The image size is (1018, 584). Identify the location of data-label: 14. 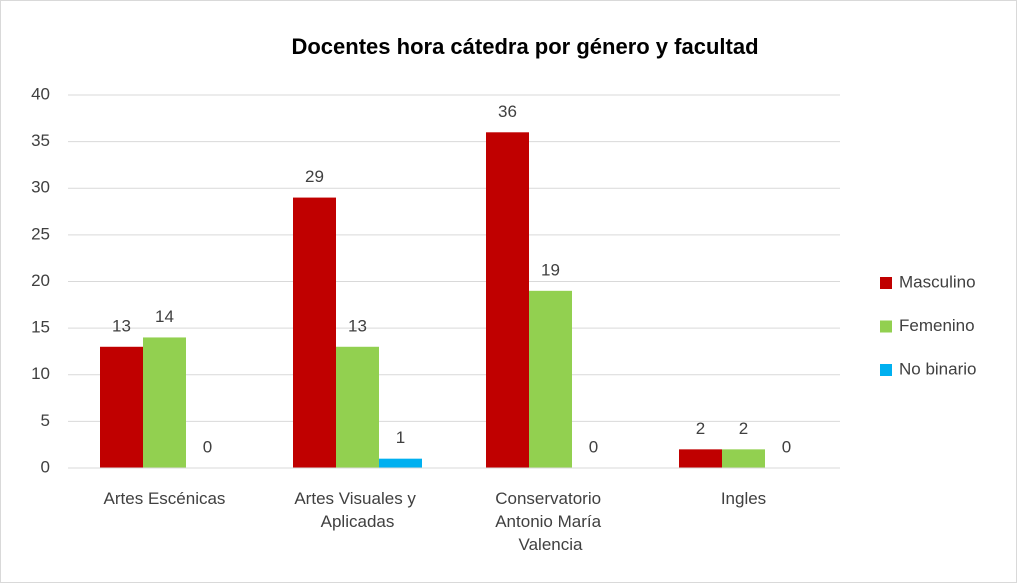
(164, 316).